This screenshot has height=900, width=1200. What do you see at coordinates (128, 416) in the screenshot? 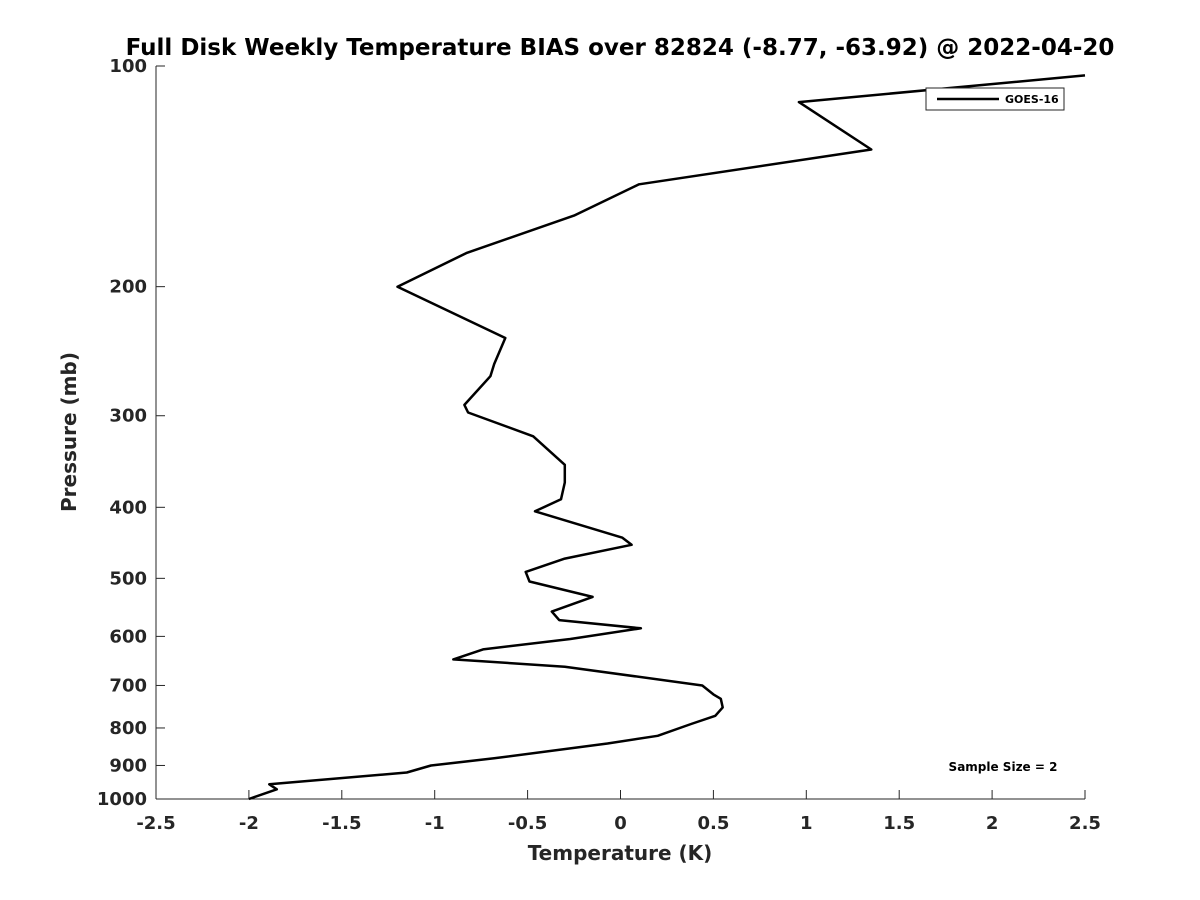
I see `y-tick-label: 300` at bounding box center [128, 416].